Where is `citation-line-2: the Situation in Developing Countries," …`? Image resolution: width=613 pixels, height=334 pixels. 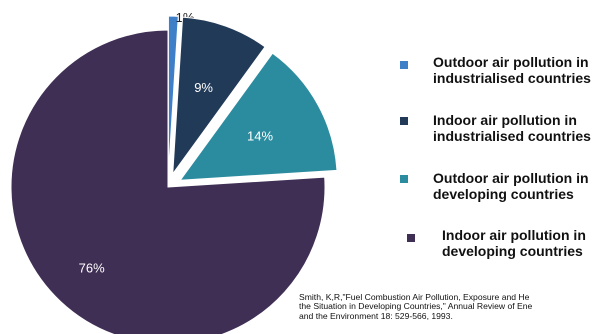
citation-line-2: the Situation in Developing Countries," … is located at coordinates (416, 306).